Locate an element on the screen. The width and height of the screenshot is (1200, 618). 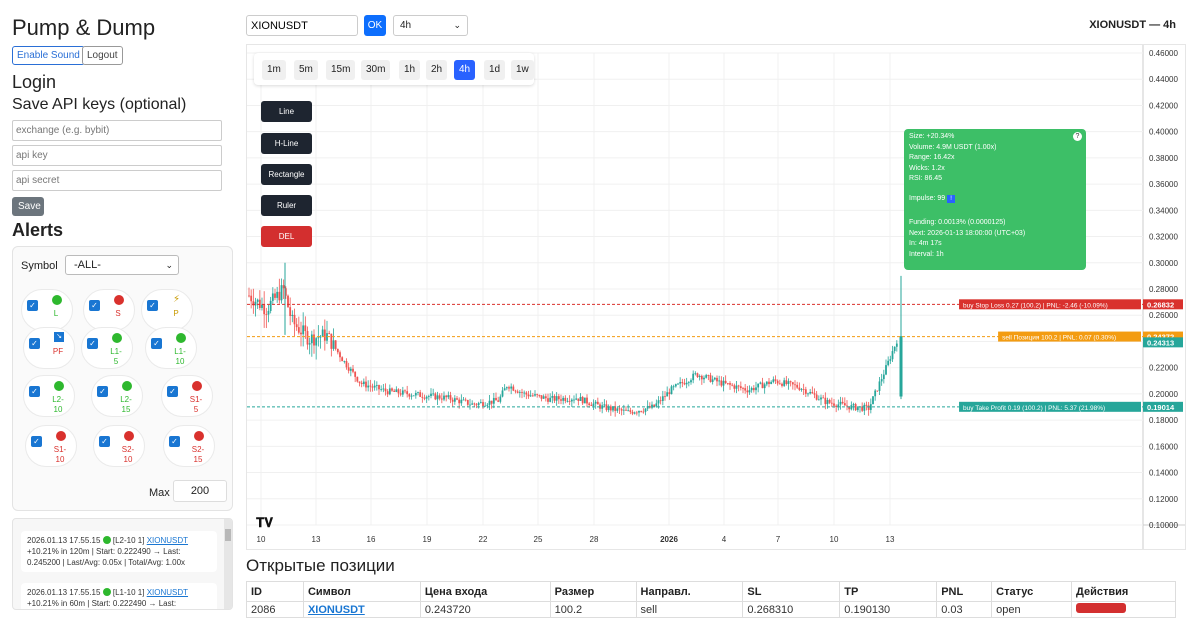
price-tag-bg is located at coordinates (1163, 406).